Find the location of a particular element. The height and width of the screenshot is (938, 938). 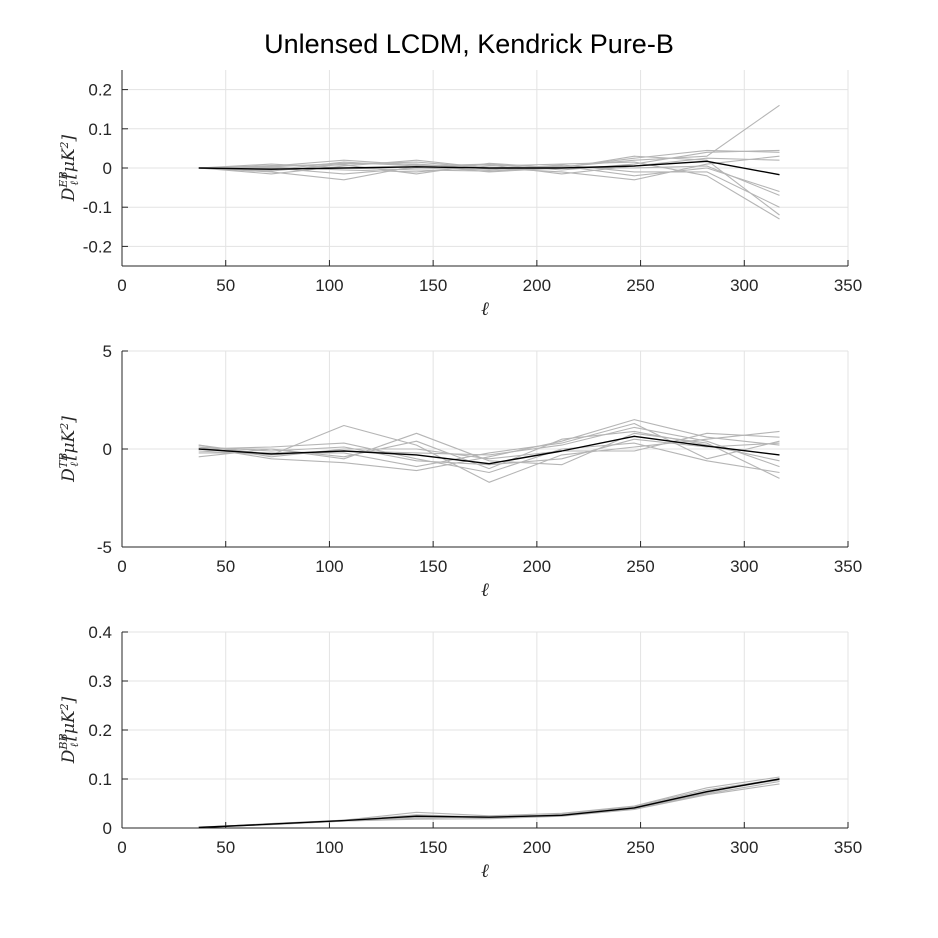

y-tick-label: 0.4 is located at coordinates (100, 632).